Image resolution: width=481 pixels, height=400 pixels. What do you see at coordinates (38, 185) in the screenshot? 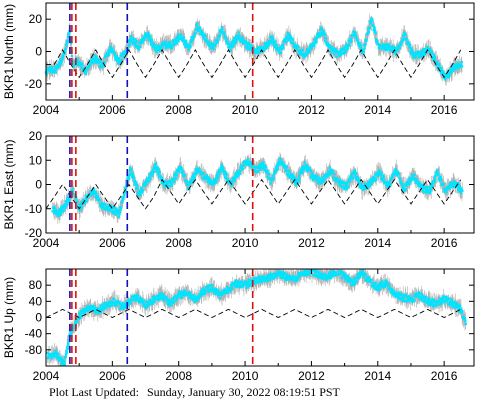
I see `y-tick-label: 0` at bounding box center [38, 185].